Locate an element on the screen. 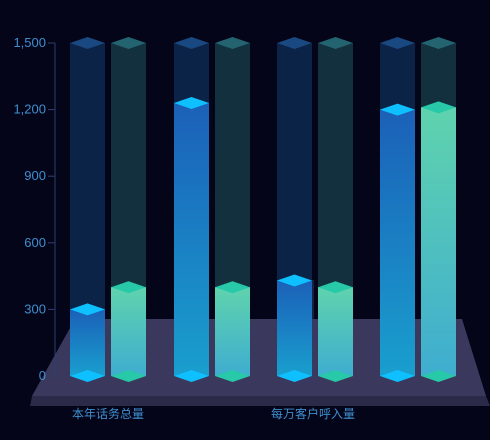  platform-front is located at coordinates (260, 401).